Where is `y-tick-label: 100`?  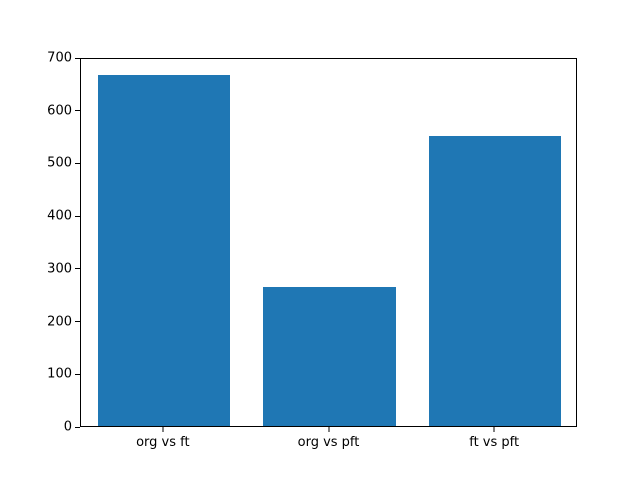
y-tick-label: 100 is located at coordinates (59, 374).